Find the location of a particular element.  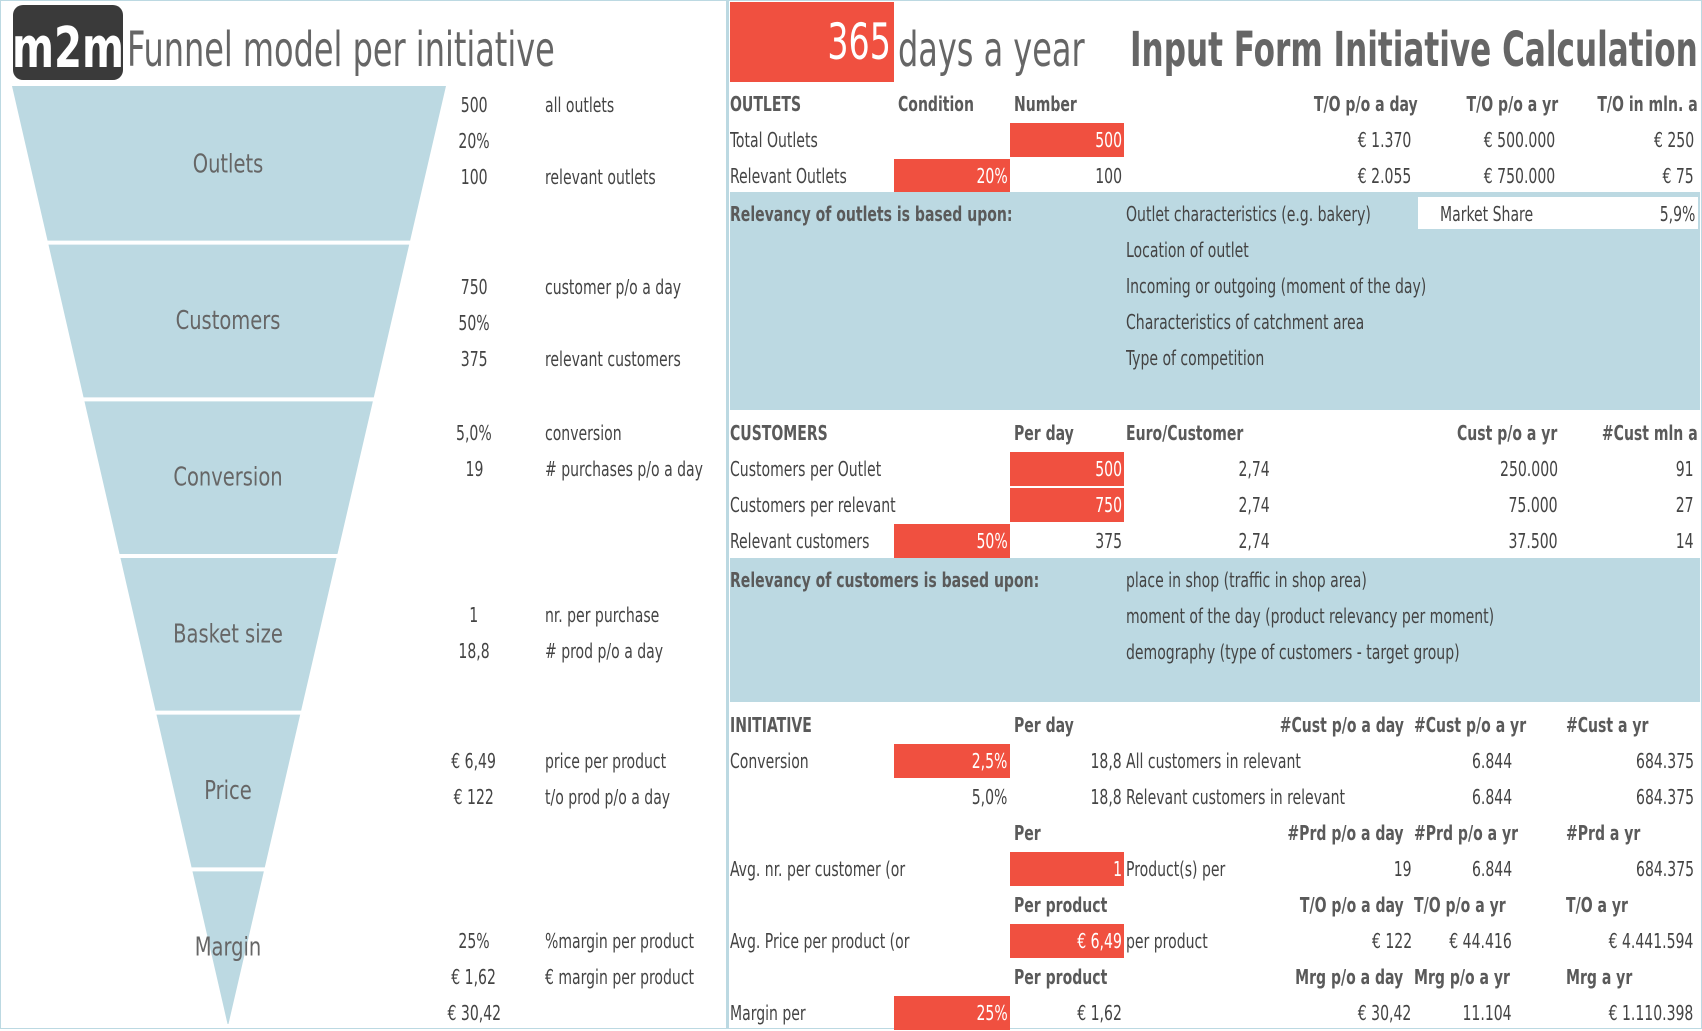

days-input: 365 is located at coordinates (812, 42).